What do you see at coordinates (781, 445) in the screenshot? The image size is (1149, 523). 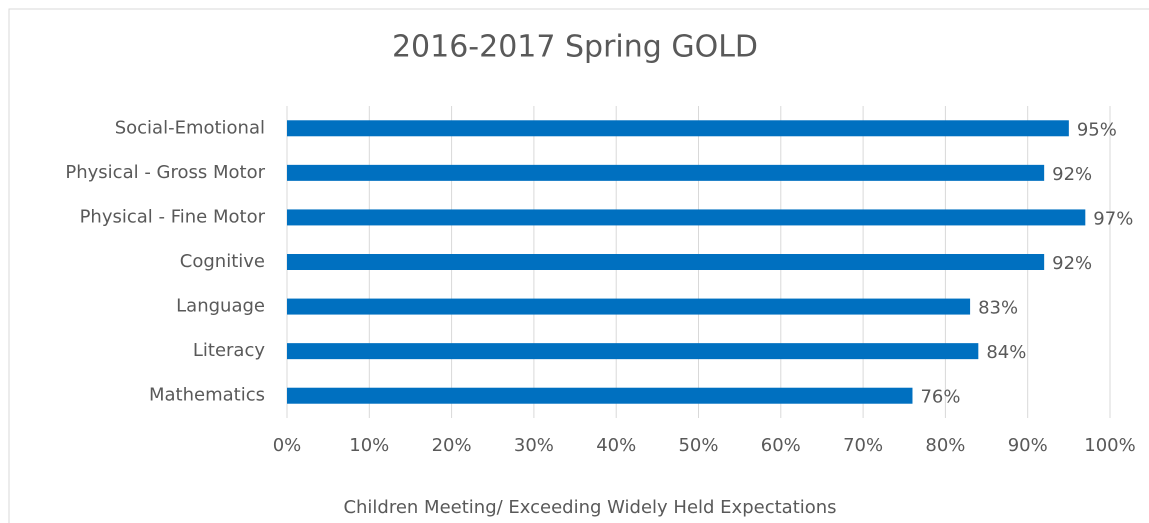 I see `x-tick-label: 60%` at bounding box center [781, 445].